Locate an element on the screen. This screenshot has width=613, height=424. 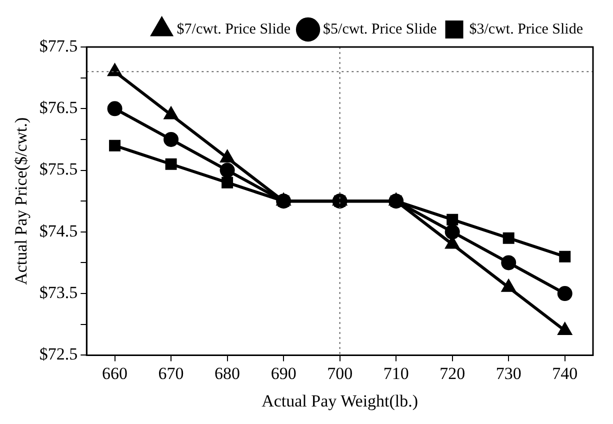
y-tick-label: $72.5 is located at coordinates (58, 354).